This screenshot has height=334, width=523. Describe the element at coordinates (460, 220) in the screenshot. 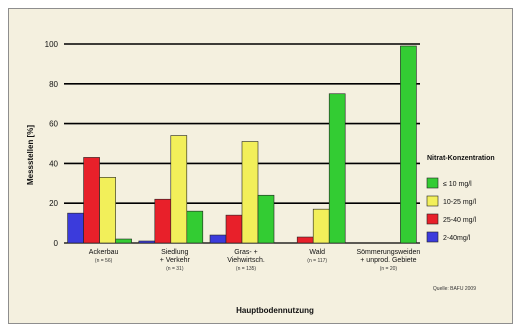

I see `legend-label: 25-40 mg/l` at that location.